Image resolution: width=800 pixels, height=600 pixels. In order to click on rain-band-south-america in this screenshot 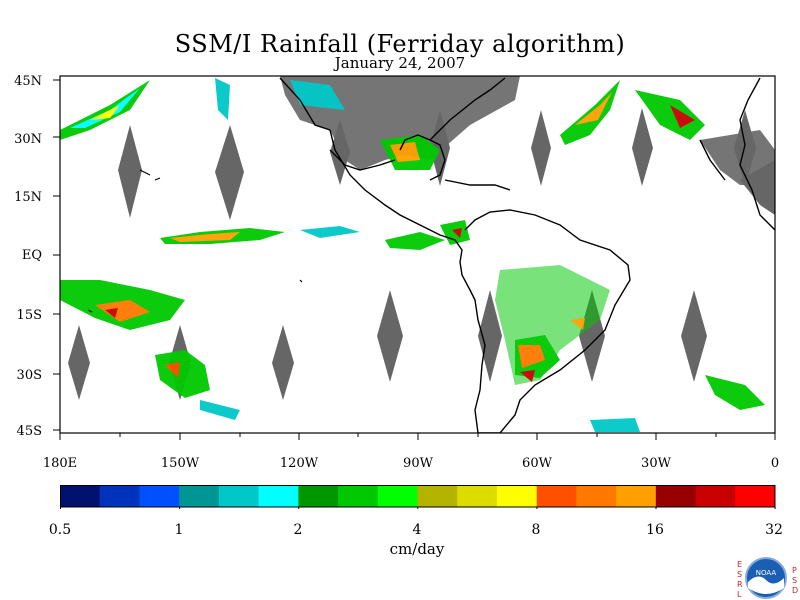, I will do `click(552, 325)`.